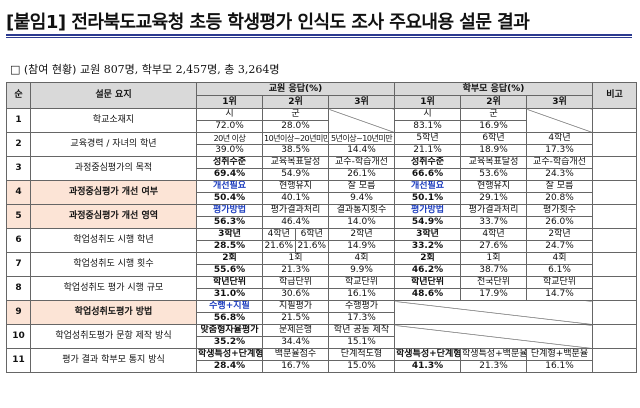 Image resolution: width=640 pixels, height=408 pixels. I want to click on teacher-answer: 성취수준, so click(229, 162).